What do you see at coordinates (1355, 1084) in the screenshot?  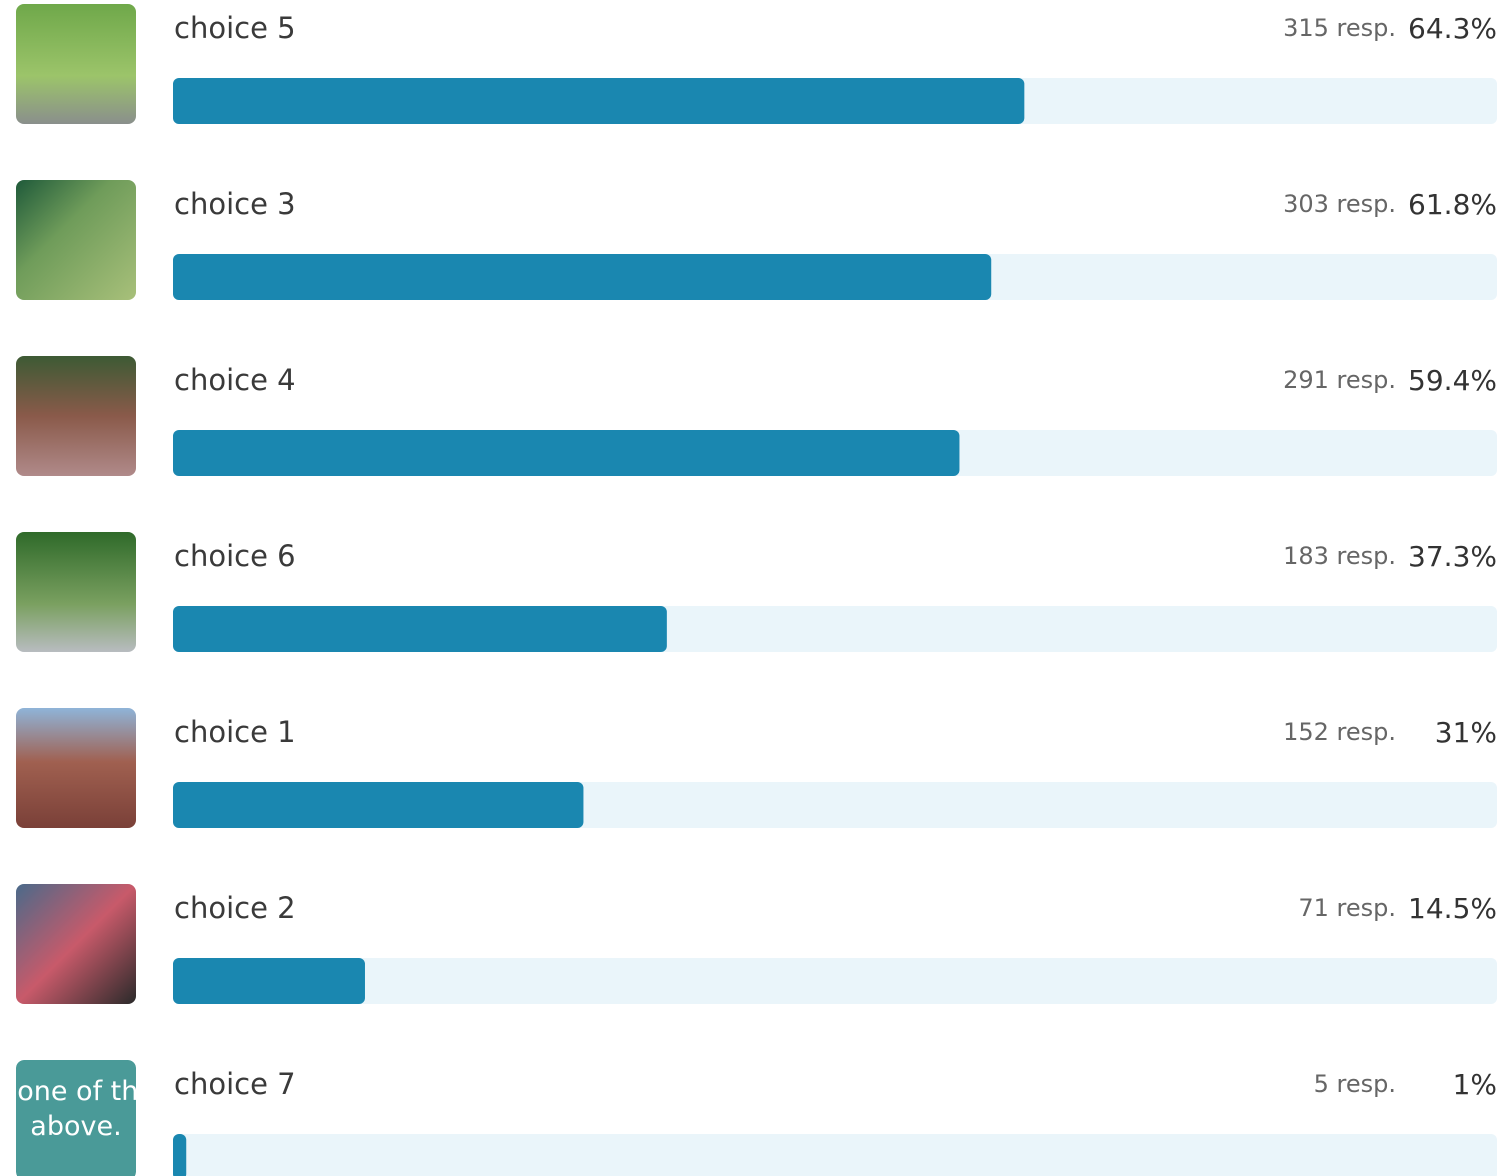 I see `response-count: 5 resp.` at bounding box center [1355, 1084].